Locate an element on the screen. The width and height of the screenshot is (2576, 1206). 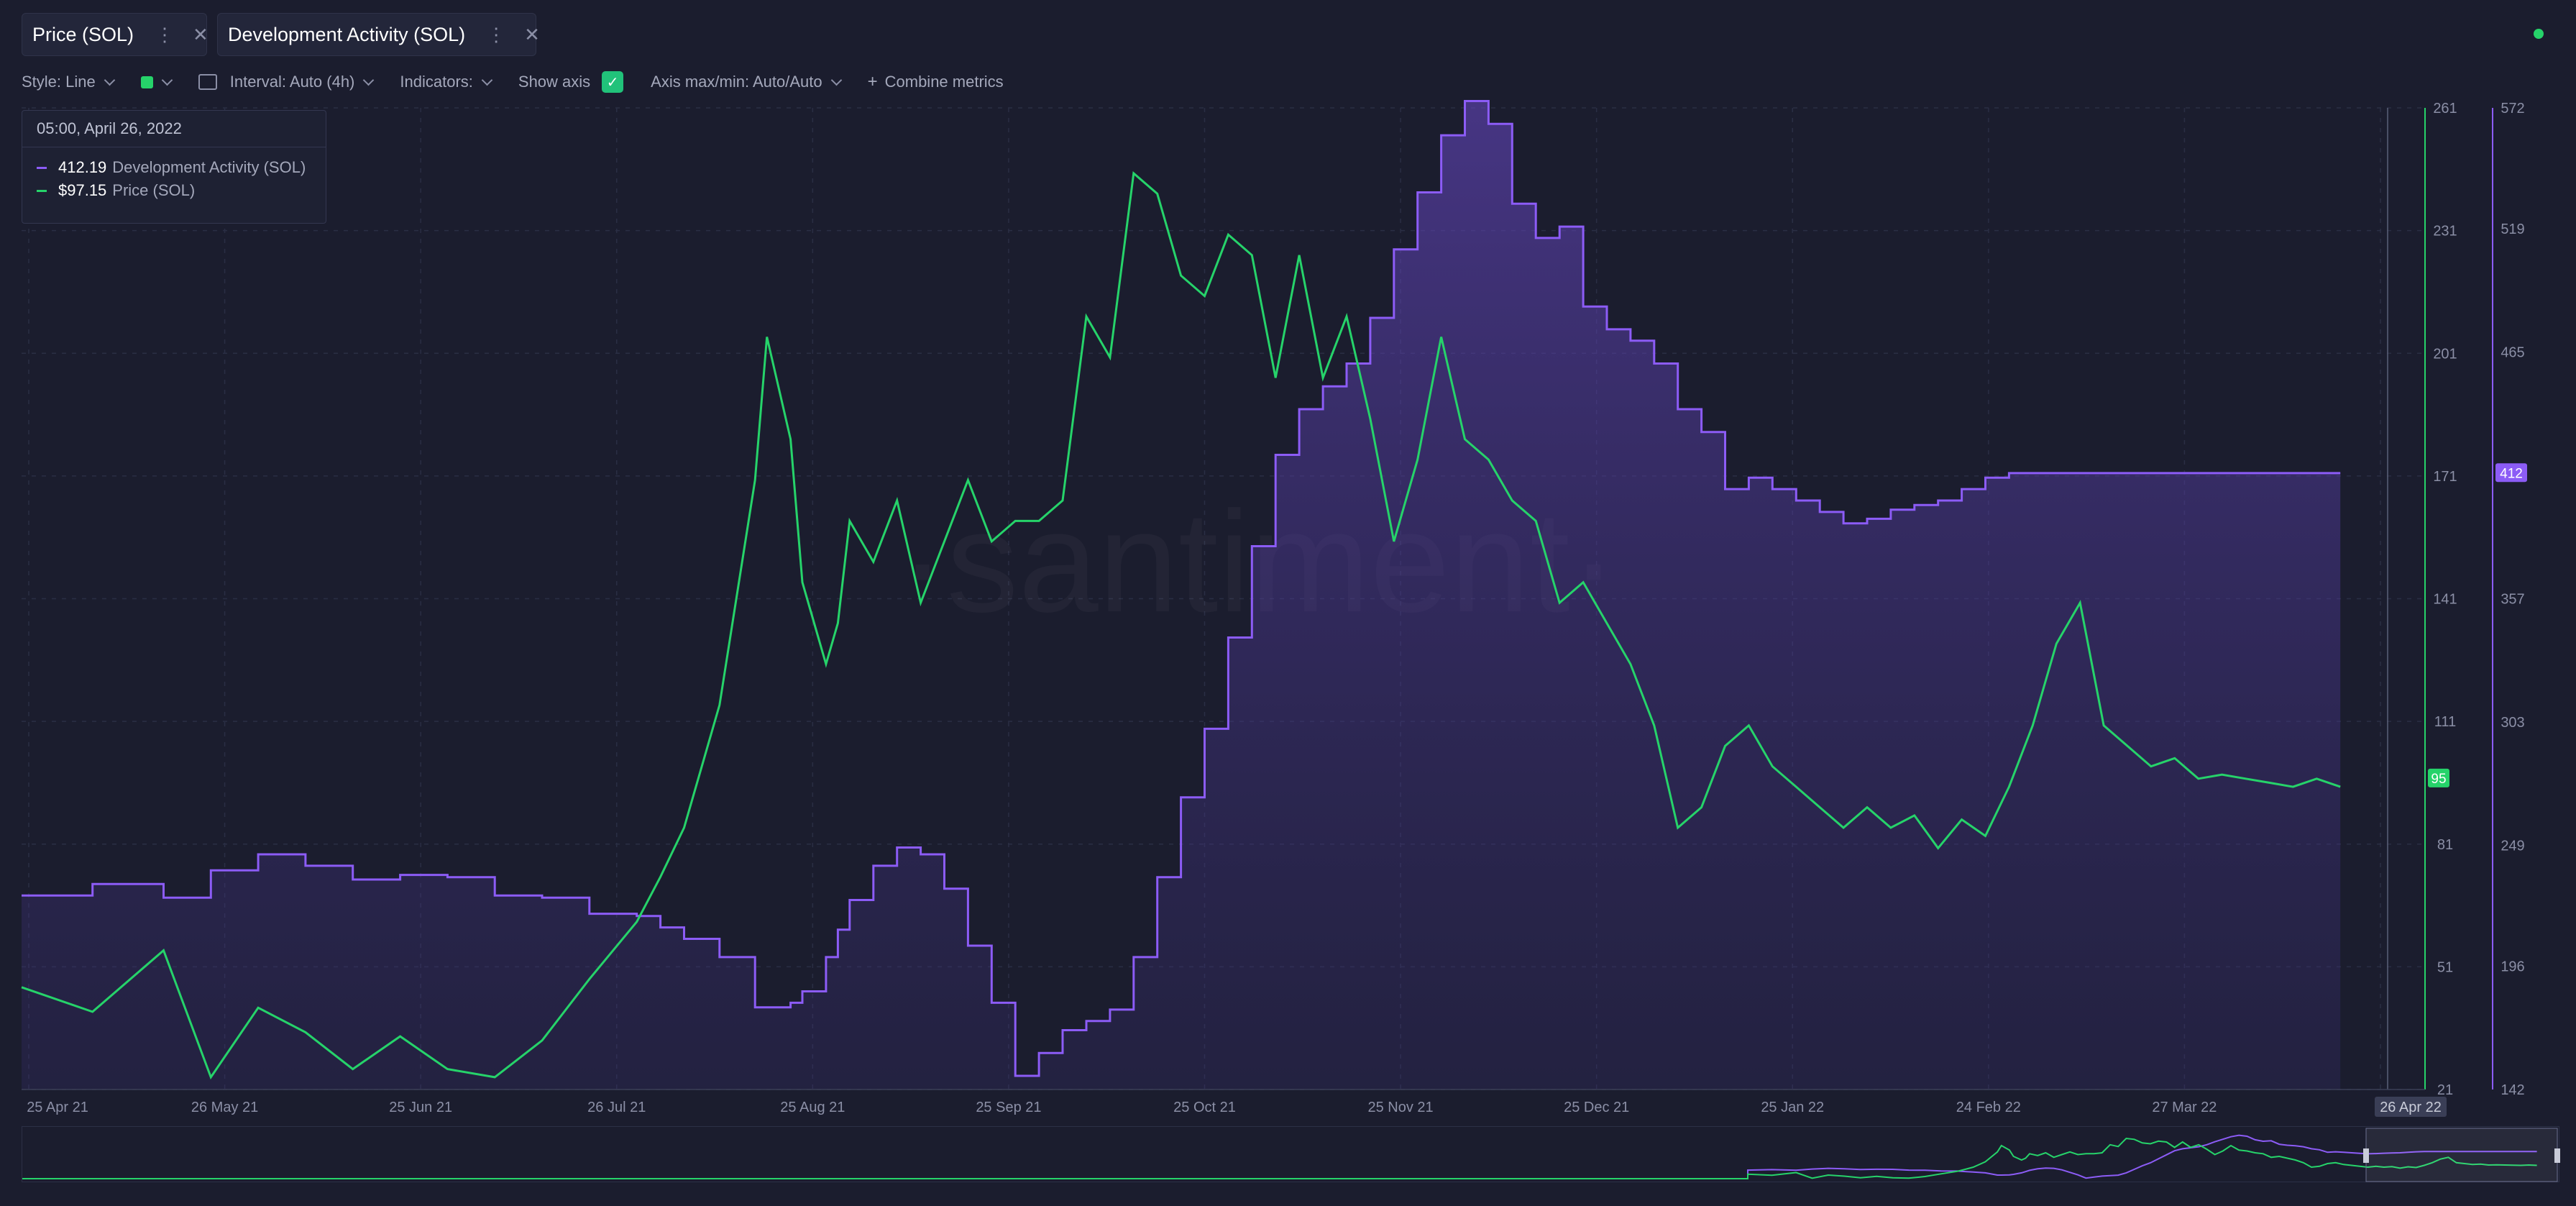
dev-current-value: 412 is located at coordinates (2511, 474).